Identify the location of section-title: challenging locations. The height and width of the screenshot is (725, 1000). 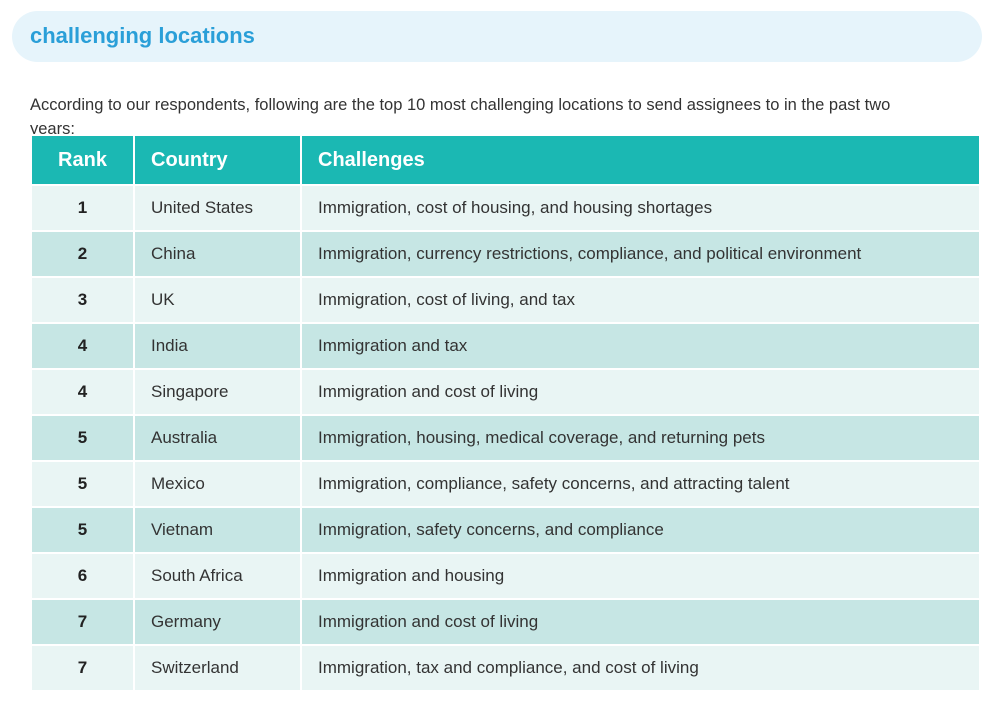
(142, 35).